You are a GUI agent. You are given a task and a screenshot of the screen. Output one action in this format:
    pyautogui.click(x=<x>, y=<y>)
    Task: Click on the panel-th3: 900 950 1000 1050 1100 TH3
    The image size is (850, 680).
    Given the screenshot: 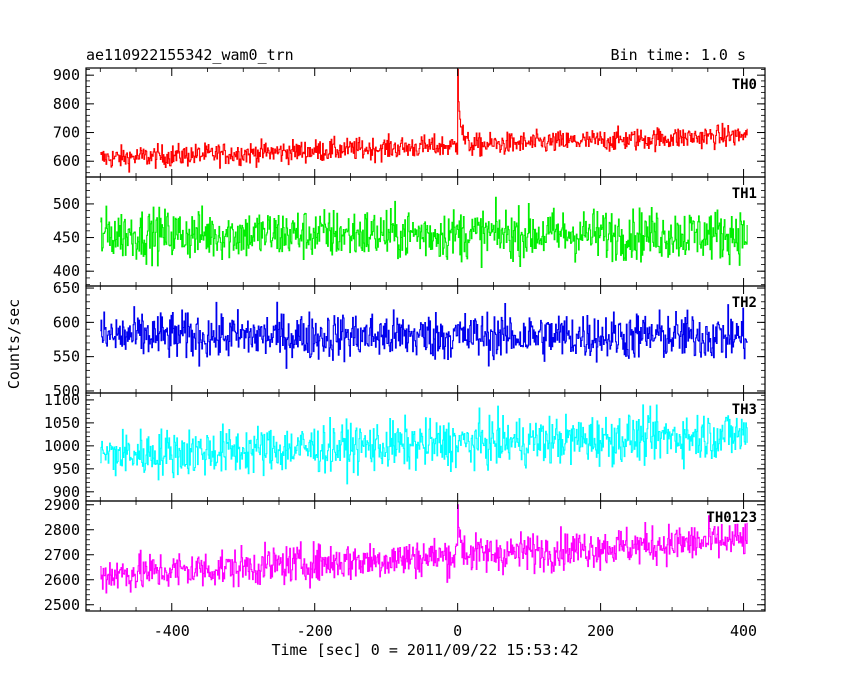 What is the action you would take?
    pyautogui.click(x=405, y=446)
    